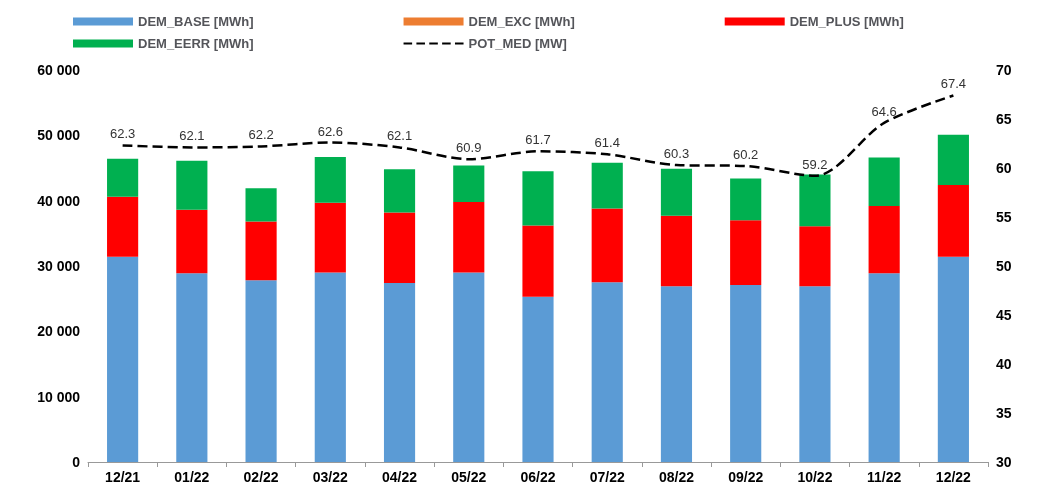 The width and height of the screenshot is (1051, 500). What do you see at coordinates (59, 135) in the screenshot?
I see `y-tick-label: 50 000` at bounding box center [59, 135].